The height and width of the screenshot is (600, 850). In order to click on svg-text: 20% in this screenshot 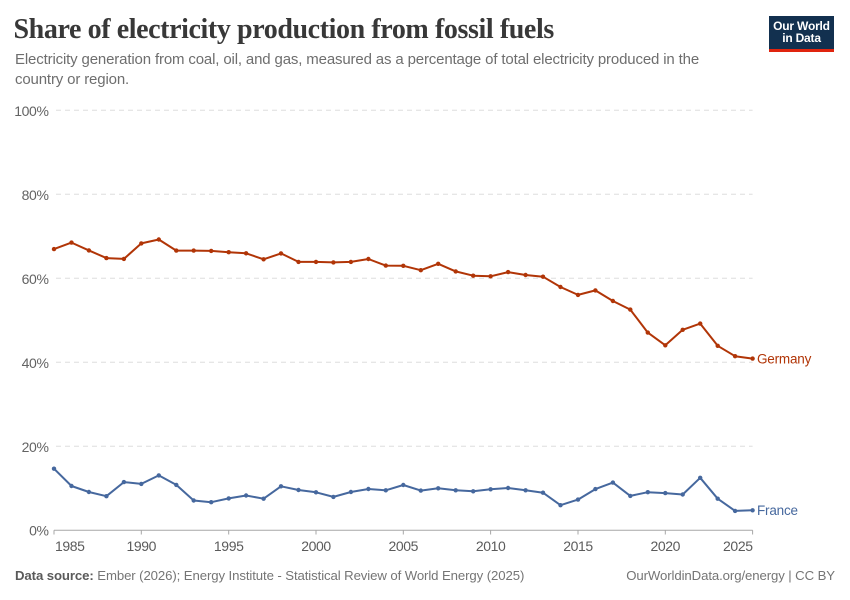, I will do `click(35, 447)`.